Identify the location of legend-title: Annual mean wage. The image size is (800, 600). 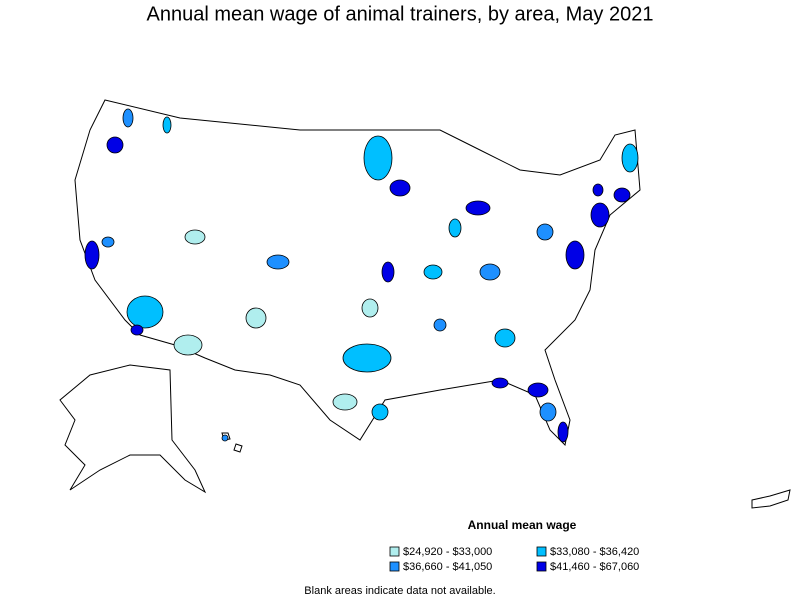
(522, 525).